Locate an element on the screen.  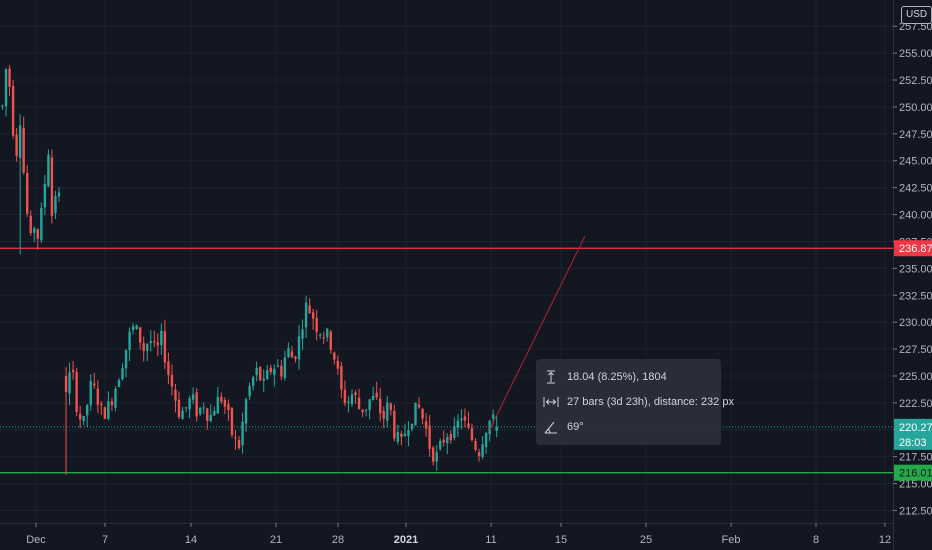
price-tick-label: 212.50 is located at coordinates (915, 511).